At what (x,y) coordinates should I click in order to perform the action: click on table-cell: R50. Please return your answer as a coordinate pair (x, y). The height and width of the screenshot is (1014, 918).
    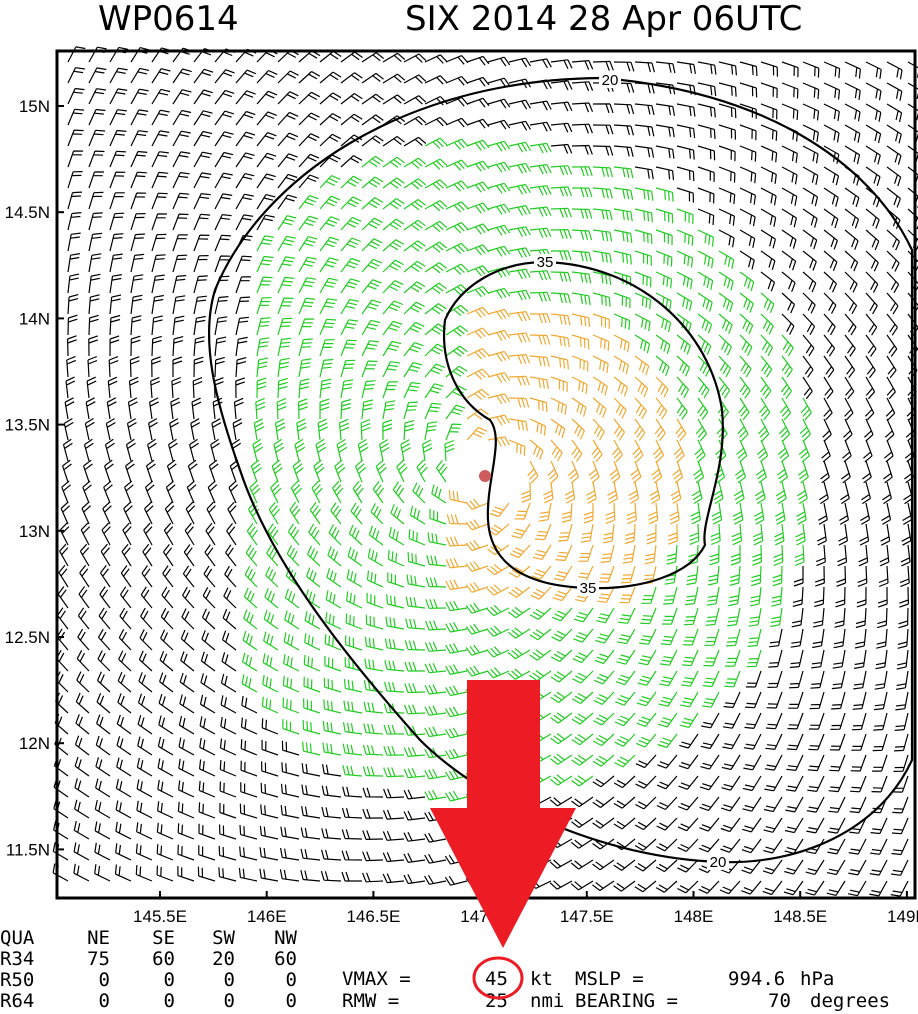
    Looking at the image, I should click on (17, 980).